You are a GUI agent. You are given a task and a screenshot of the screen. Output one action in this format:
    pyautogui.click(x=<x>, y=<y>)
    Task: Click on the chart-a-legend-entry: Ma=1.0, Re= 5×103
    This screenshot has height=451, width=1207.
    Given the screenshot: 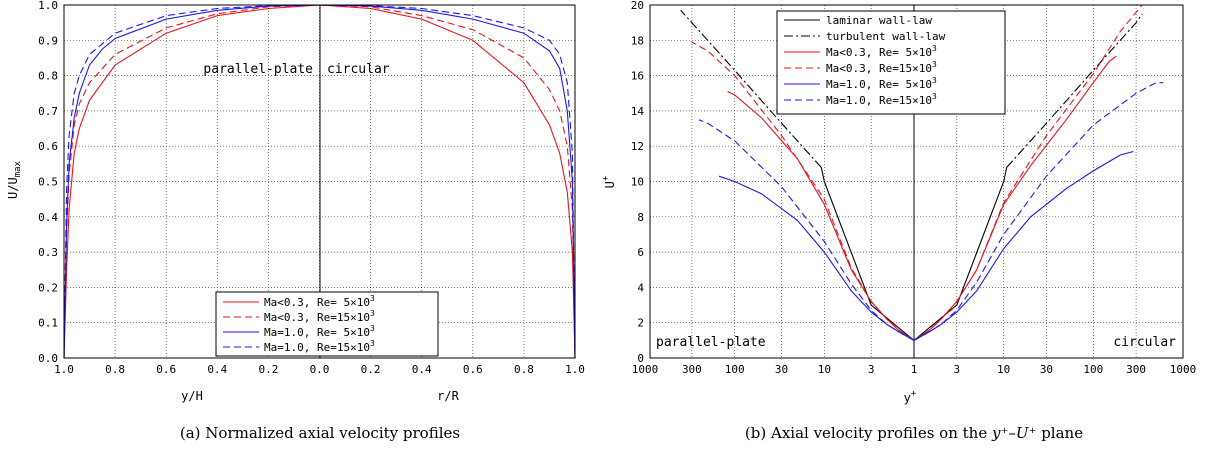 What is the action you would take?
    pyautogui.click(x=319, y=331)
    